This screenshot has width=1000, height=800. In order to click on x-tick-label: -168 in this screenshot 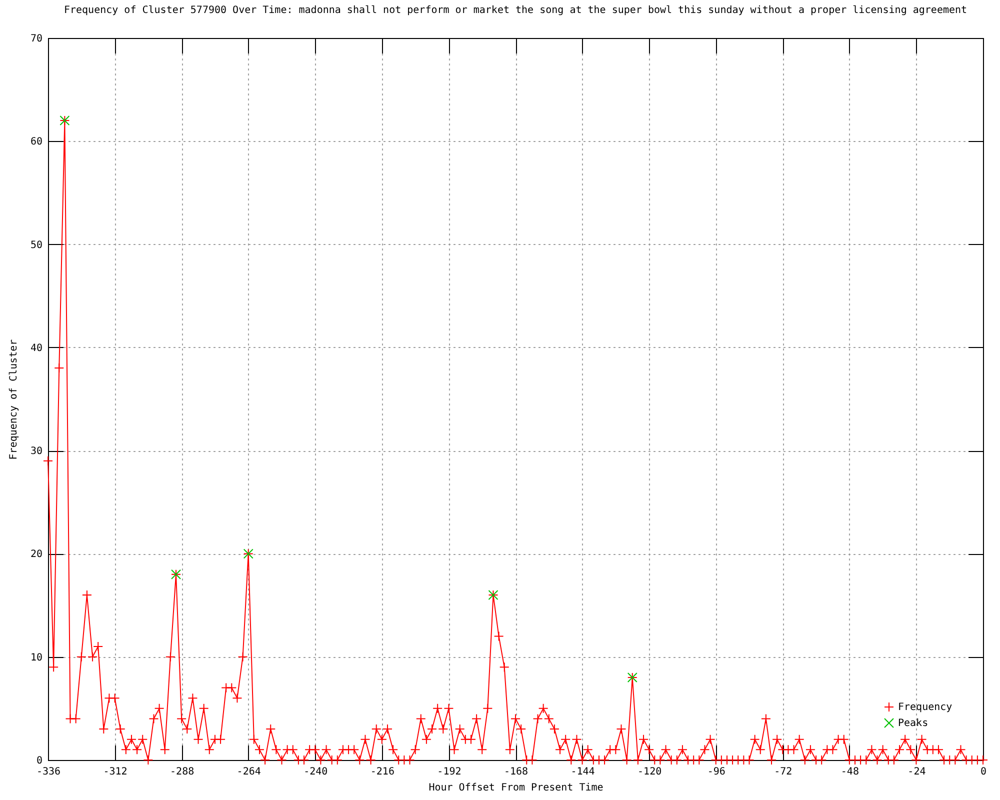, I will do `click(516, 772)`.